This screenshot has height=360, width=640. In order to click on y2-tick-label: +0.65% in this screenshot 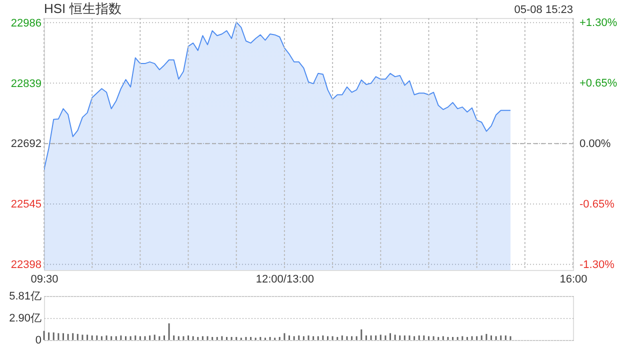, I will do `click(599, 84)`.